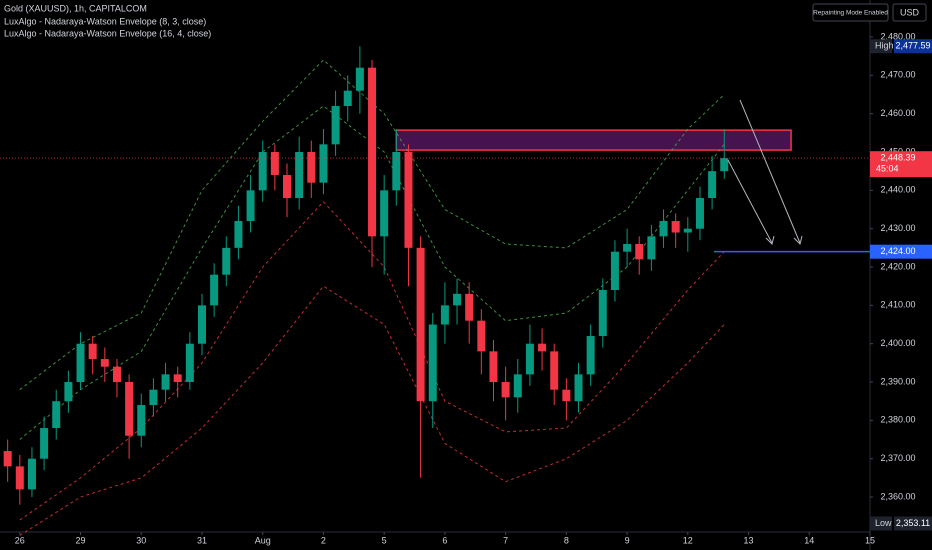  Describe the element at coordinates (750, 201) in the screenshot. I see `arrow` at that location.